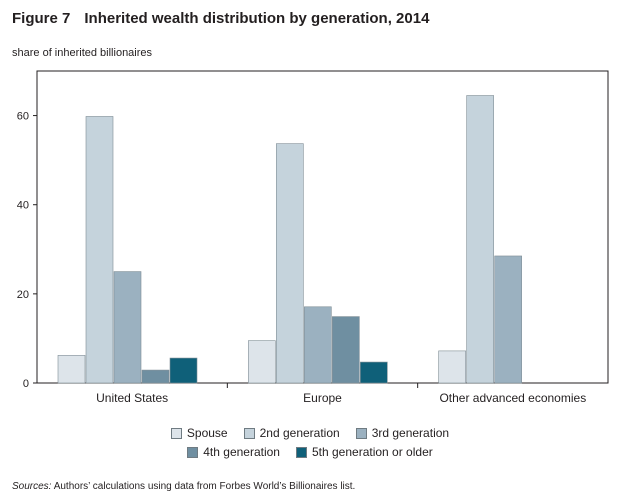  Describe the element at coordinates (23, 206) in the screenshot. I see `y-tick-label-40: 40` at that location.